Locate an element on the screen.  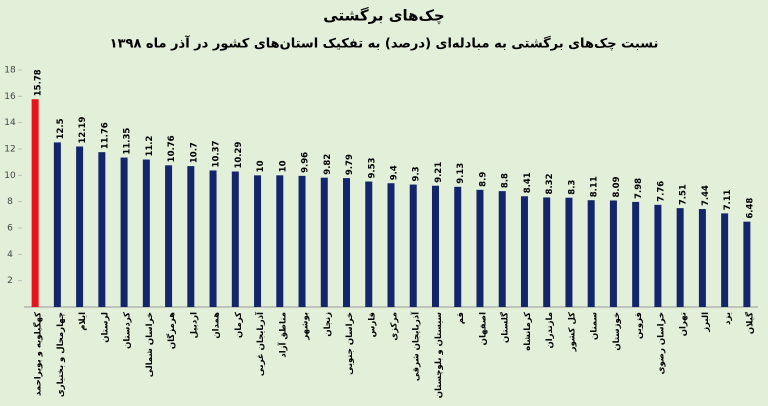
x-tick-label: ایلام is located at coordinates (83, 321).